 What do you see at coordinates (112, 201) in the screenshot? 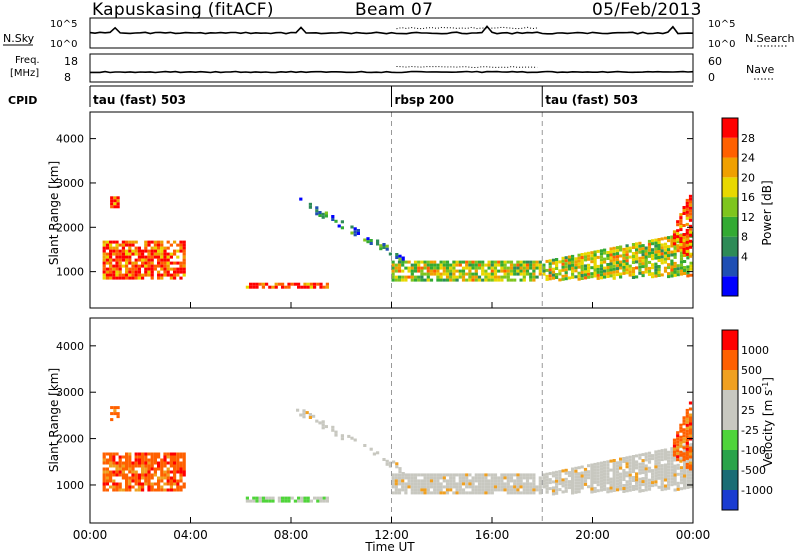
I see `echo-cell-far-range-patch` at bounding box center [112, 201].